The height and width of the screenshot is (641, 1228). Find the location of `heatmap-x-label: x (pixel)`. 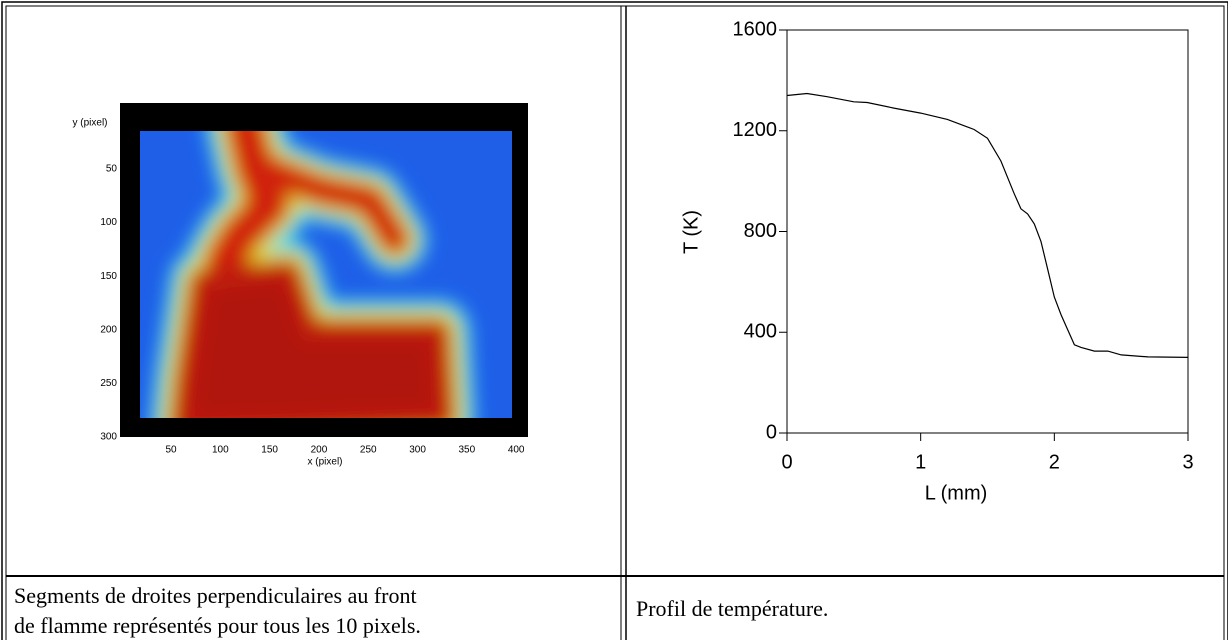

heatmap-x-label: x (pixel) is located at coordinates (324, 462).